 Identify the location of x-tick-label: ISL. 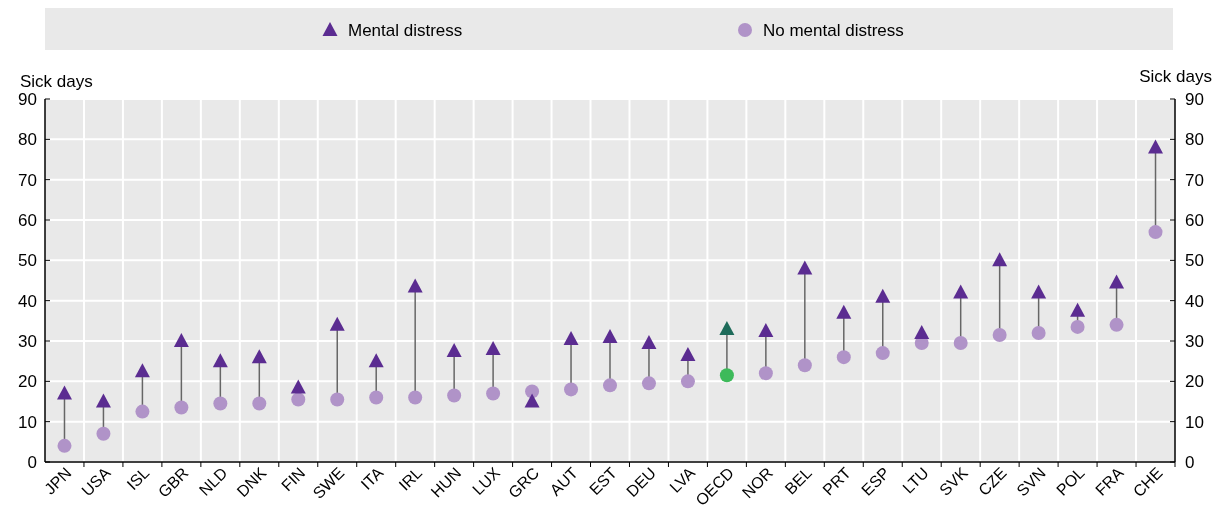
(138, 479).